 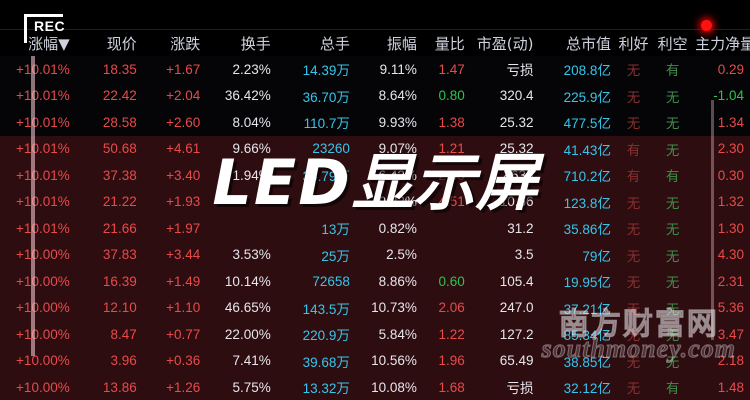 What do you see at coordinates (588, 43) in the screenshot?
I see `column-header-zongshizhi: 总市值` at bounding box center [588, 43].